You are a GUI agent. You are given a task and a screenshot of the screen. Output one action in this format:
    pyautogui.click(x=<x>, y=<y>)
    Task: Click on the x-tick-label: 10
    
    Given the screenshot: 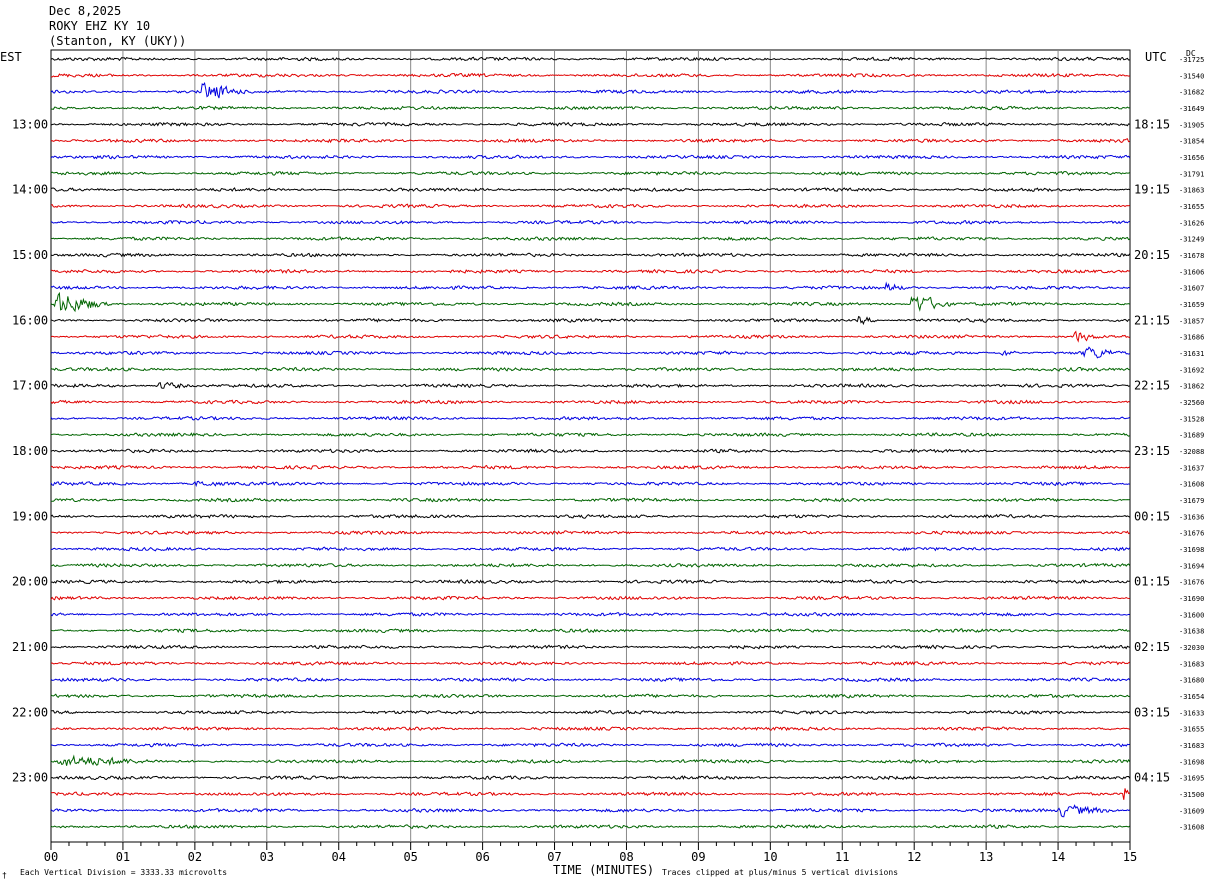 What is the action you would take?
    pyautogui.click(x=770, y=857)
    